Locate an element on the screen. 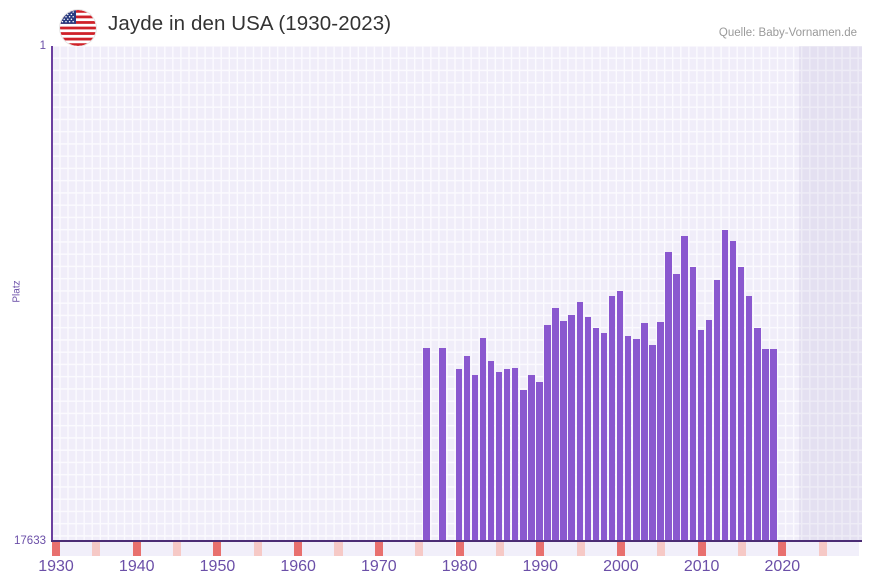 The image size is (873, 587). x-axis-tick-label: 1960 is located at coordinates (298, 566).